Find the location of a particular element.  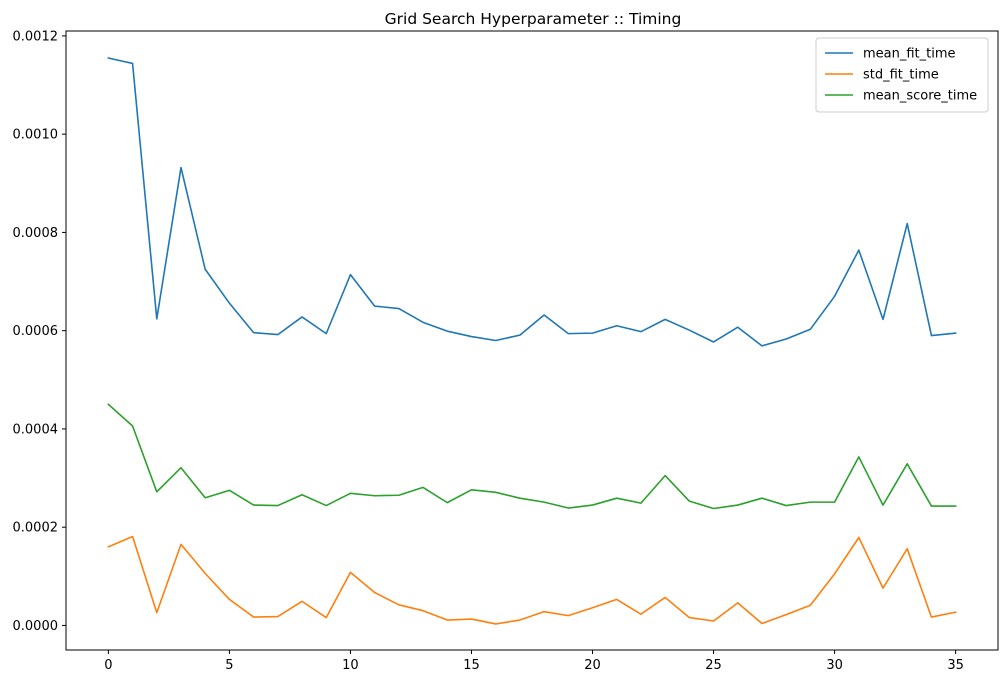

y-tick-label: 0.0012 is located at coordinates (36, 36).